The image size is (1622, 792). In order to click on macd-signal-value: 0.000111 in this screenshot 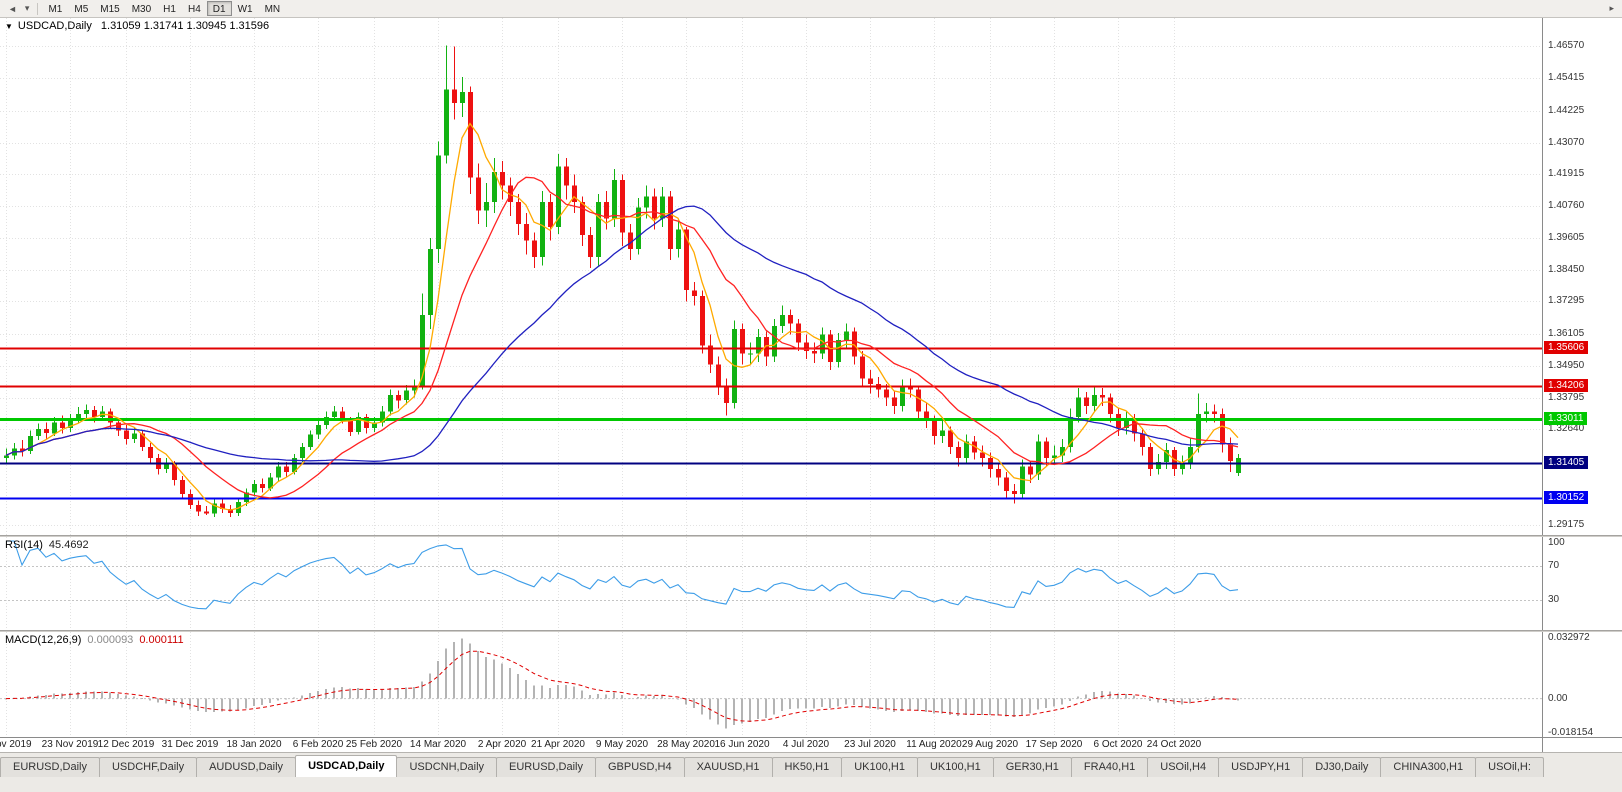, I will do `click(161, 640)`.